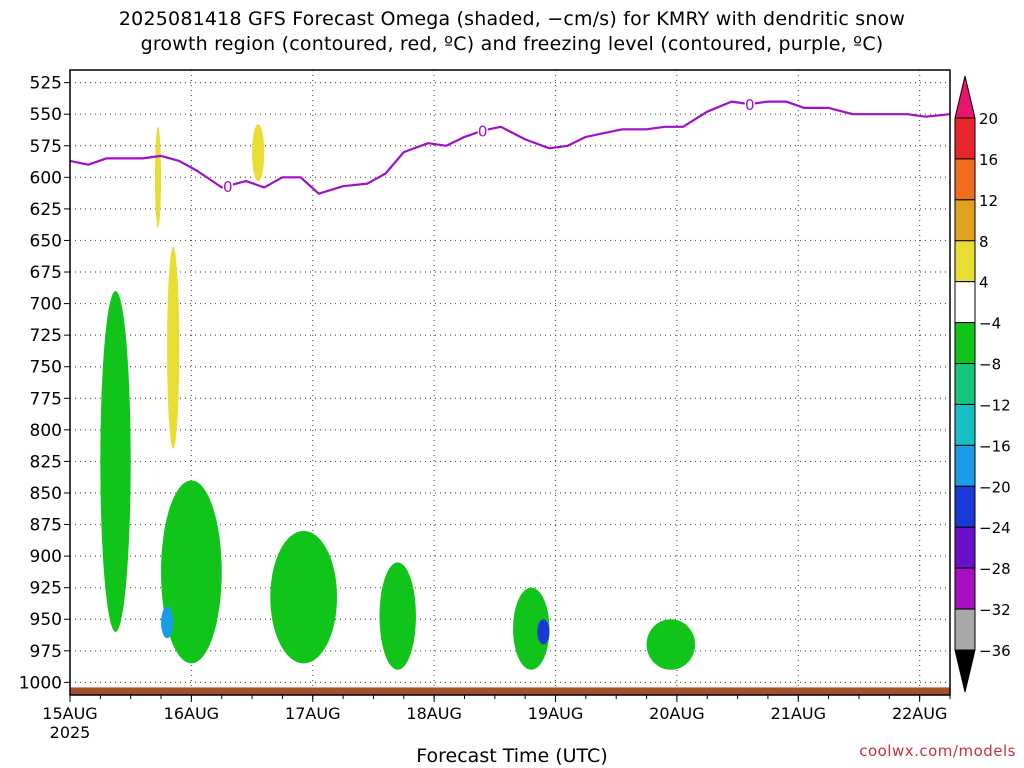  Describe the element at coordinates (46, 589) in the screenshot. I see `y-tick-label: 925` at that location.